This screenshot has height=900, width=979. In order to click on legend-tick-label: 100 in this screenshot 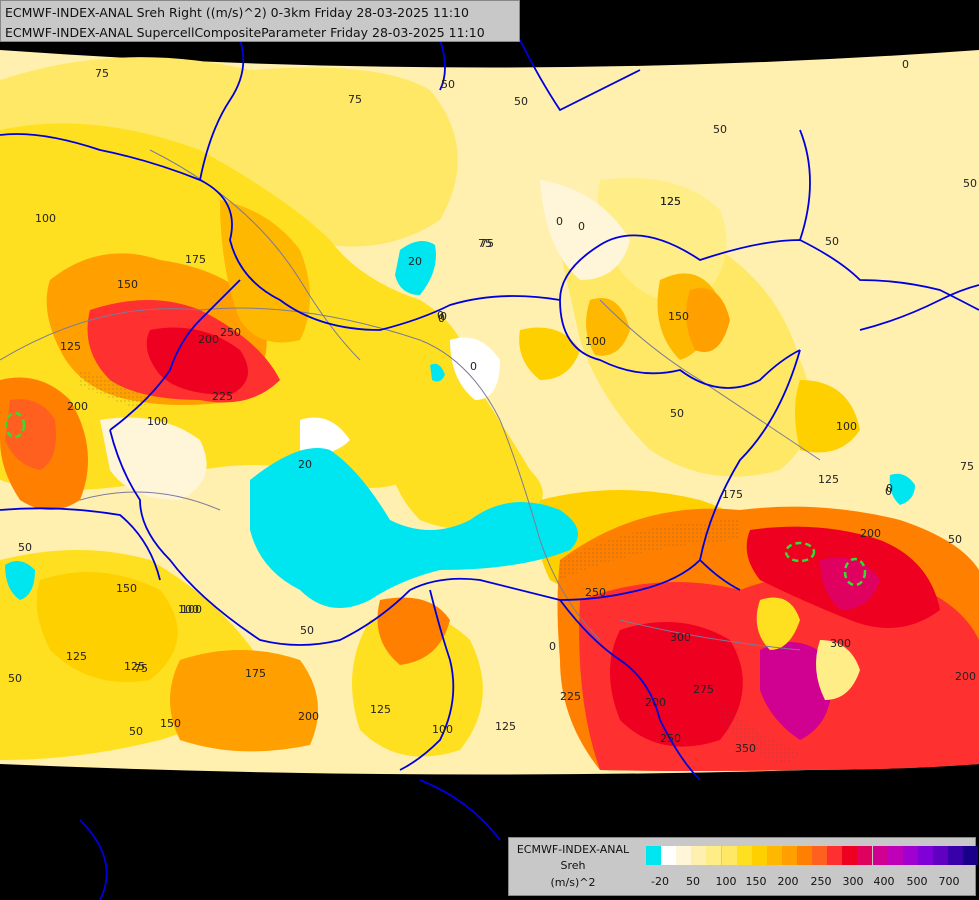, I will do `click(726, 881)`.